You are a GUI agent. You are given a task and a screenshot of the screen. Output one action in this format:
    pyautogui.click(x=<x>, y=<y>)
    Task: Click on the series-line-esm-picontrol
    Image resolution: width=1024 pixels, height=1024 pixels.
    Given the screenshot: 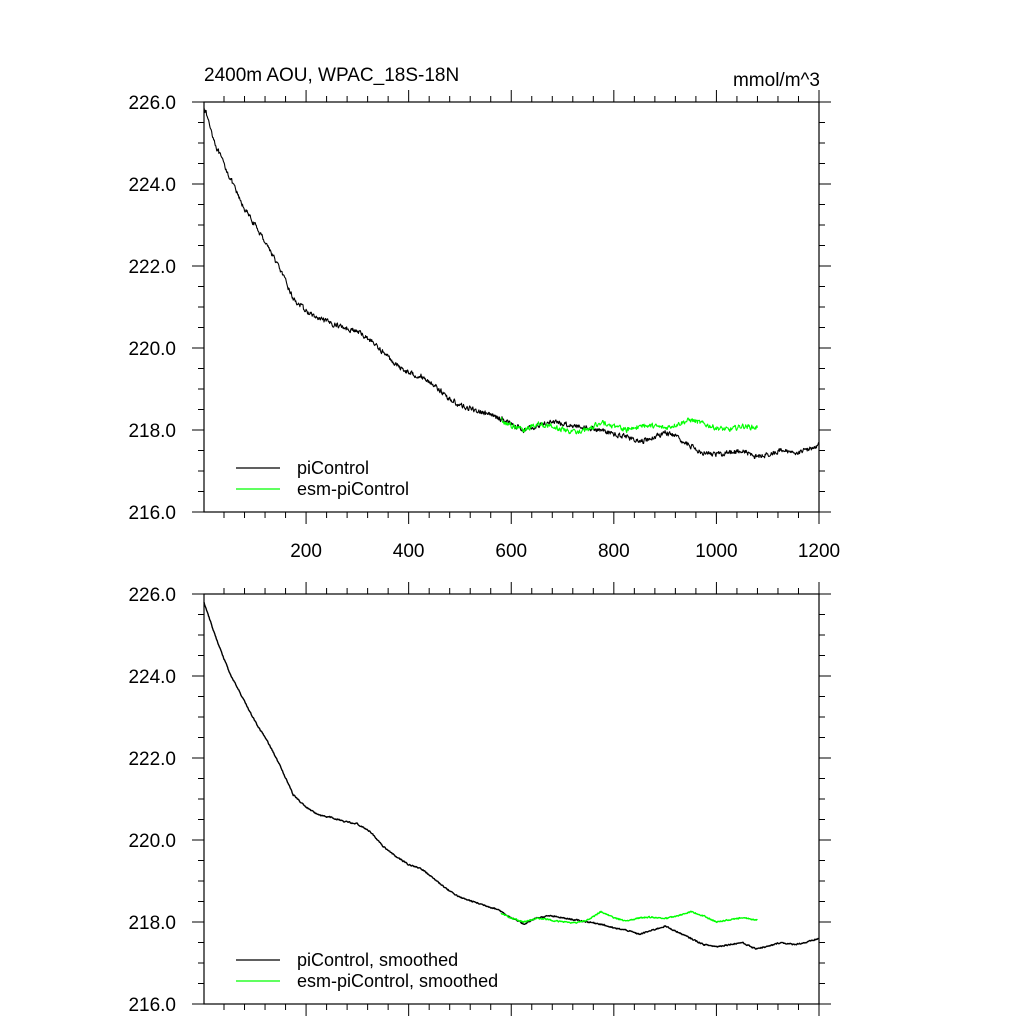 What is the action you would take?
    pyautogui.click(x=629, y=426)
    